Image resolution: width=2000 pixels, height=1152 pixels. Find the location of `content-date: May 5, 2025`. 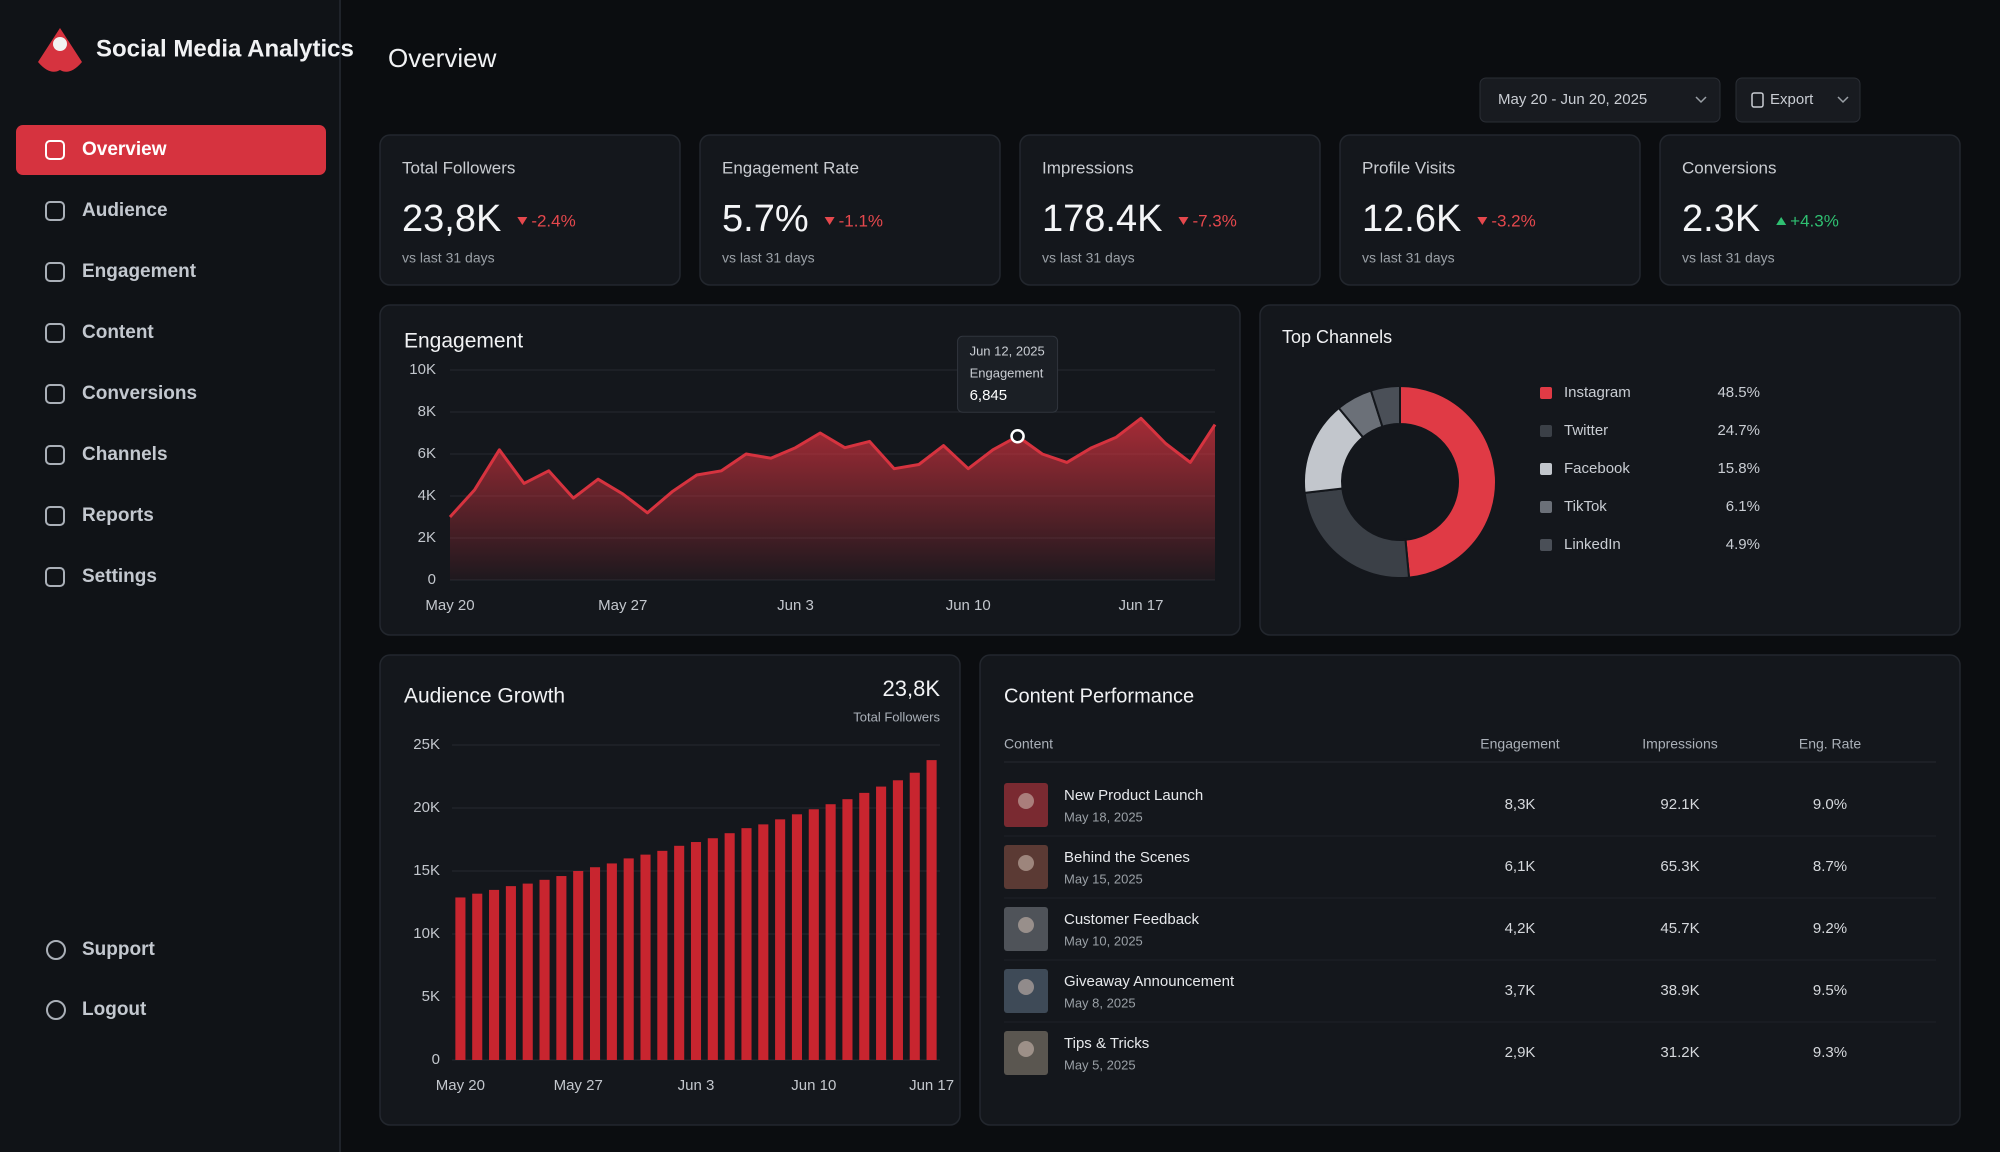

content-date: May 5, 2025 is located at coordinates (1100, 1064).